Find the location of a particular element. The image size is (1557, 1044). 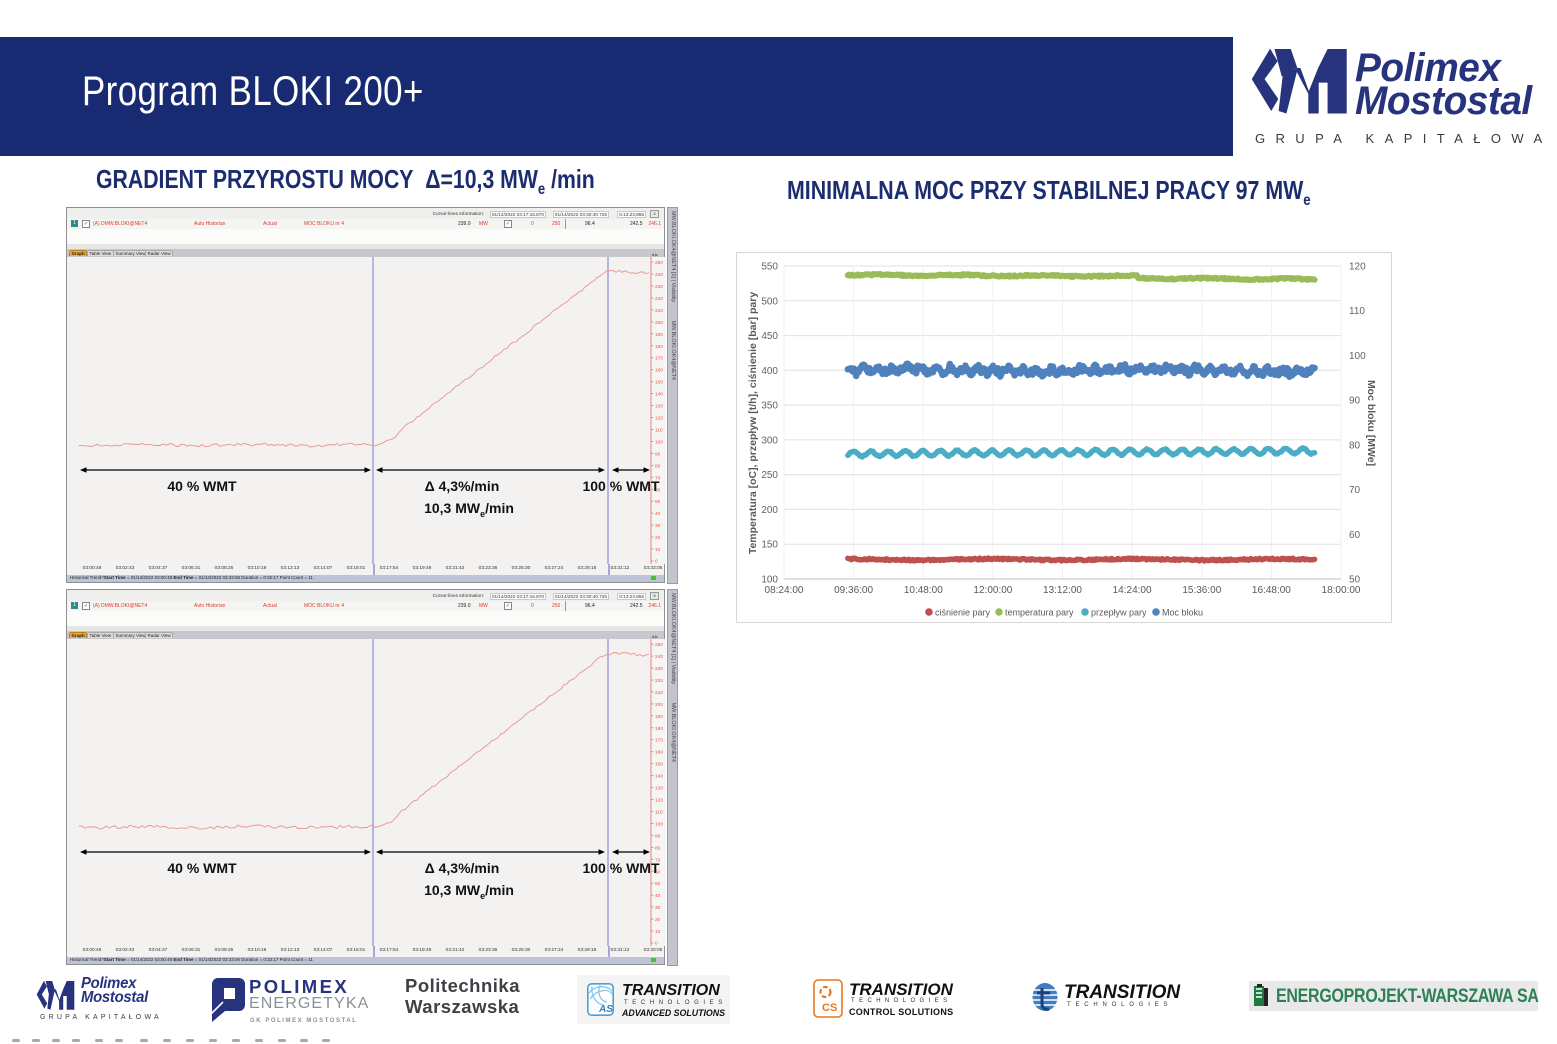

svg-text: 500 is located at coordinates (769, 301).